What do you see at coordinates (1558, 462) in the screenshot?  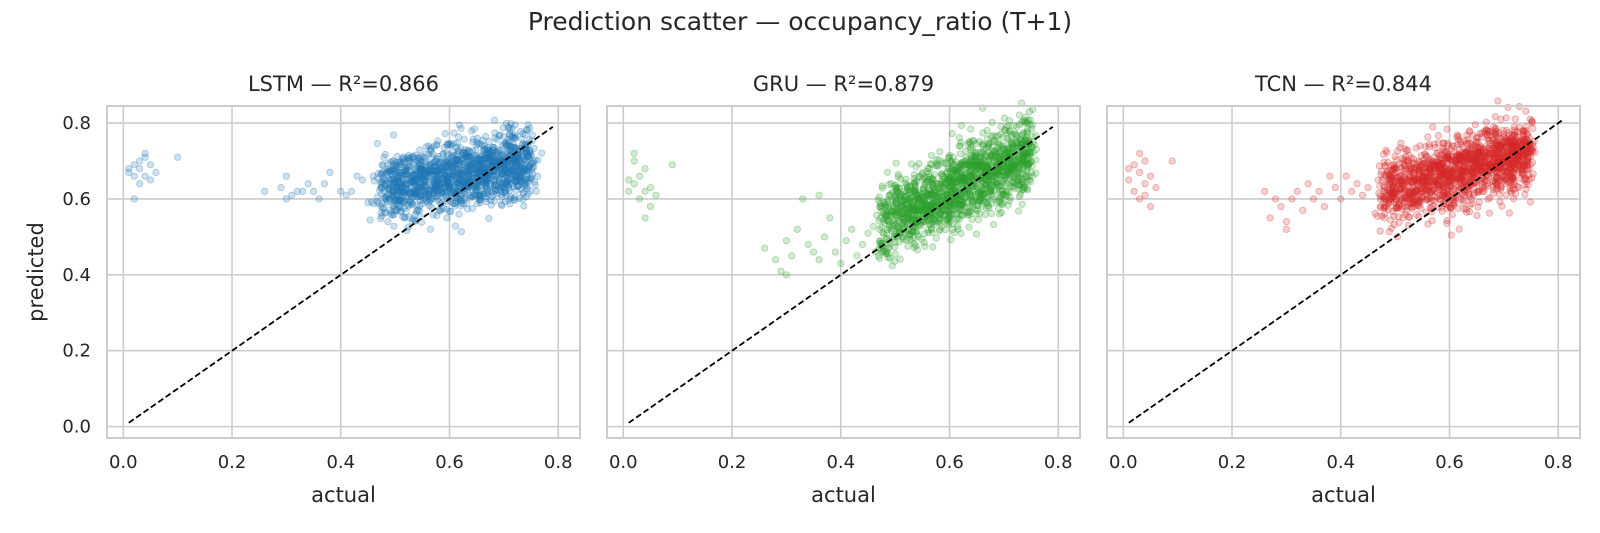 I see `x-tick-label: 0.8` at bounding box center [1558, 462].